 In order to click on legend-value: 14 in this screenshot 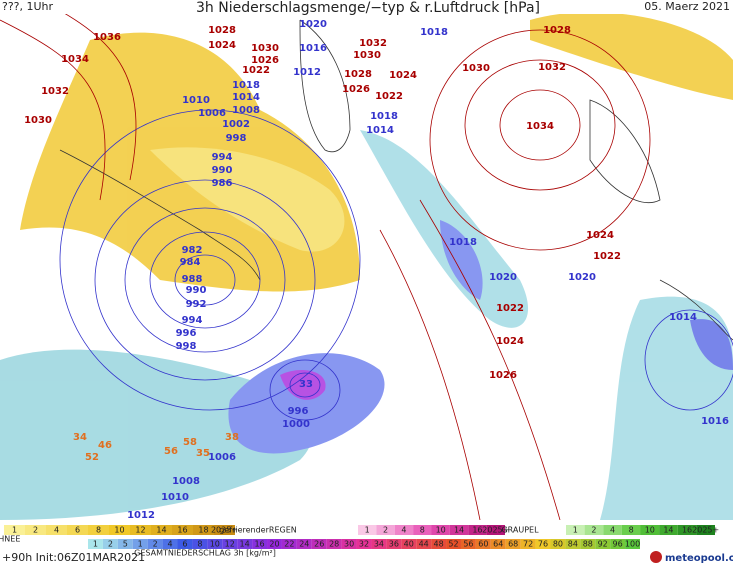, I will do `click(459, 530)`.